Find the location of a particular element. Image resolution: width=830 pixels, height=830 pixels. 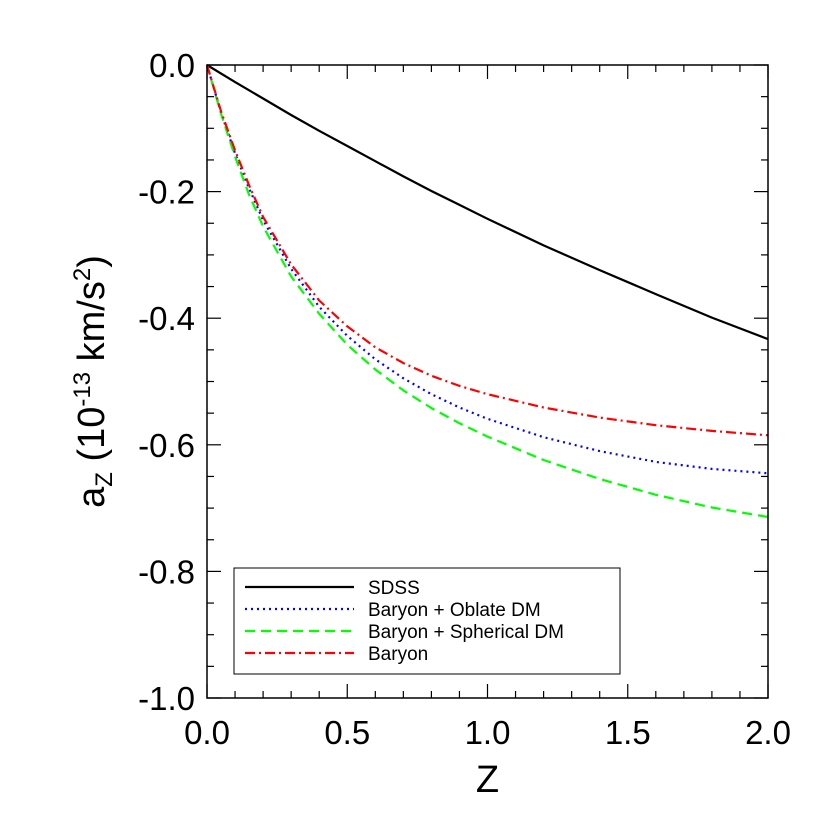

y-tick-label: -0.8 is located at coordinates (166, 571).